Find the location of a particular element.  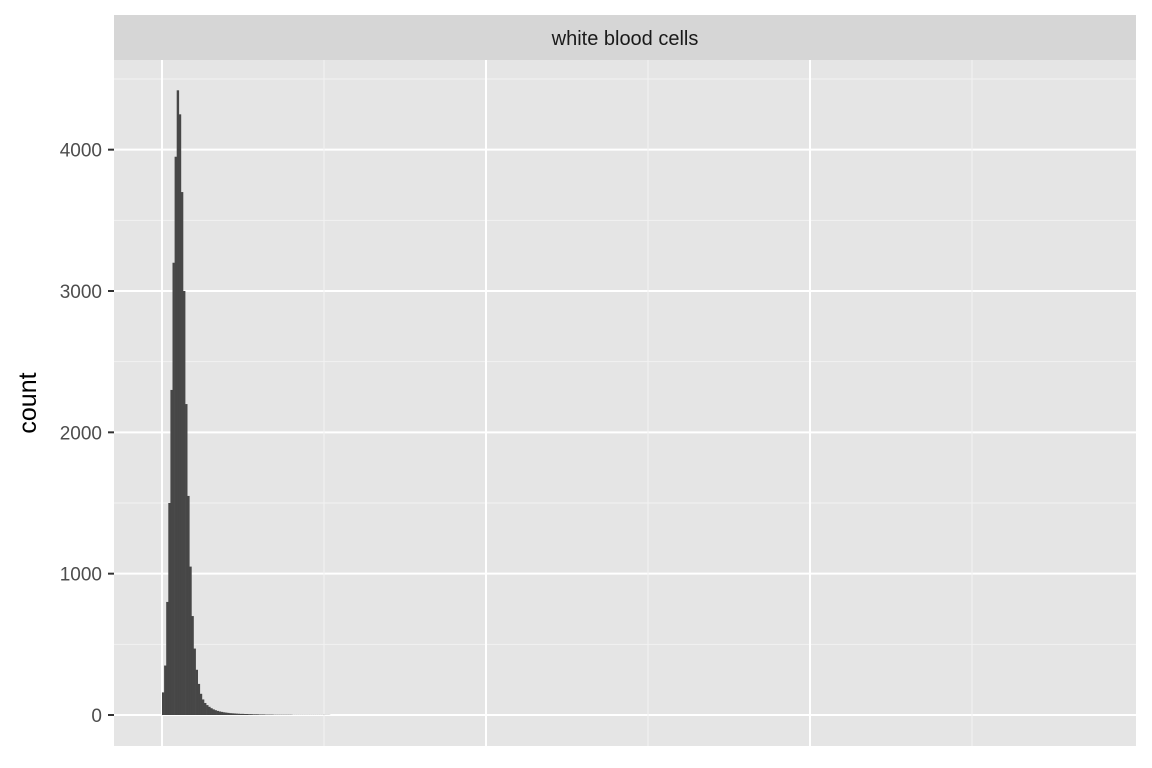

y-tick-label: 2000 is located at coordinates (81, 433).